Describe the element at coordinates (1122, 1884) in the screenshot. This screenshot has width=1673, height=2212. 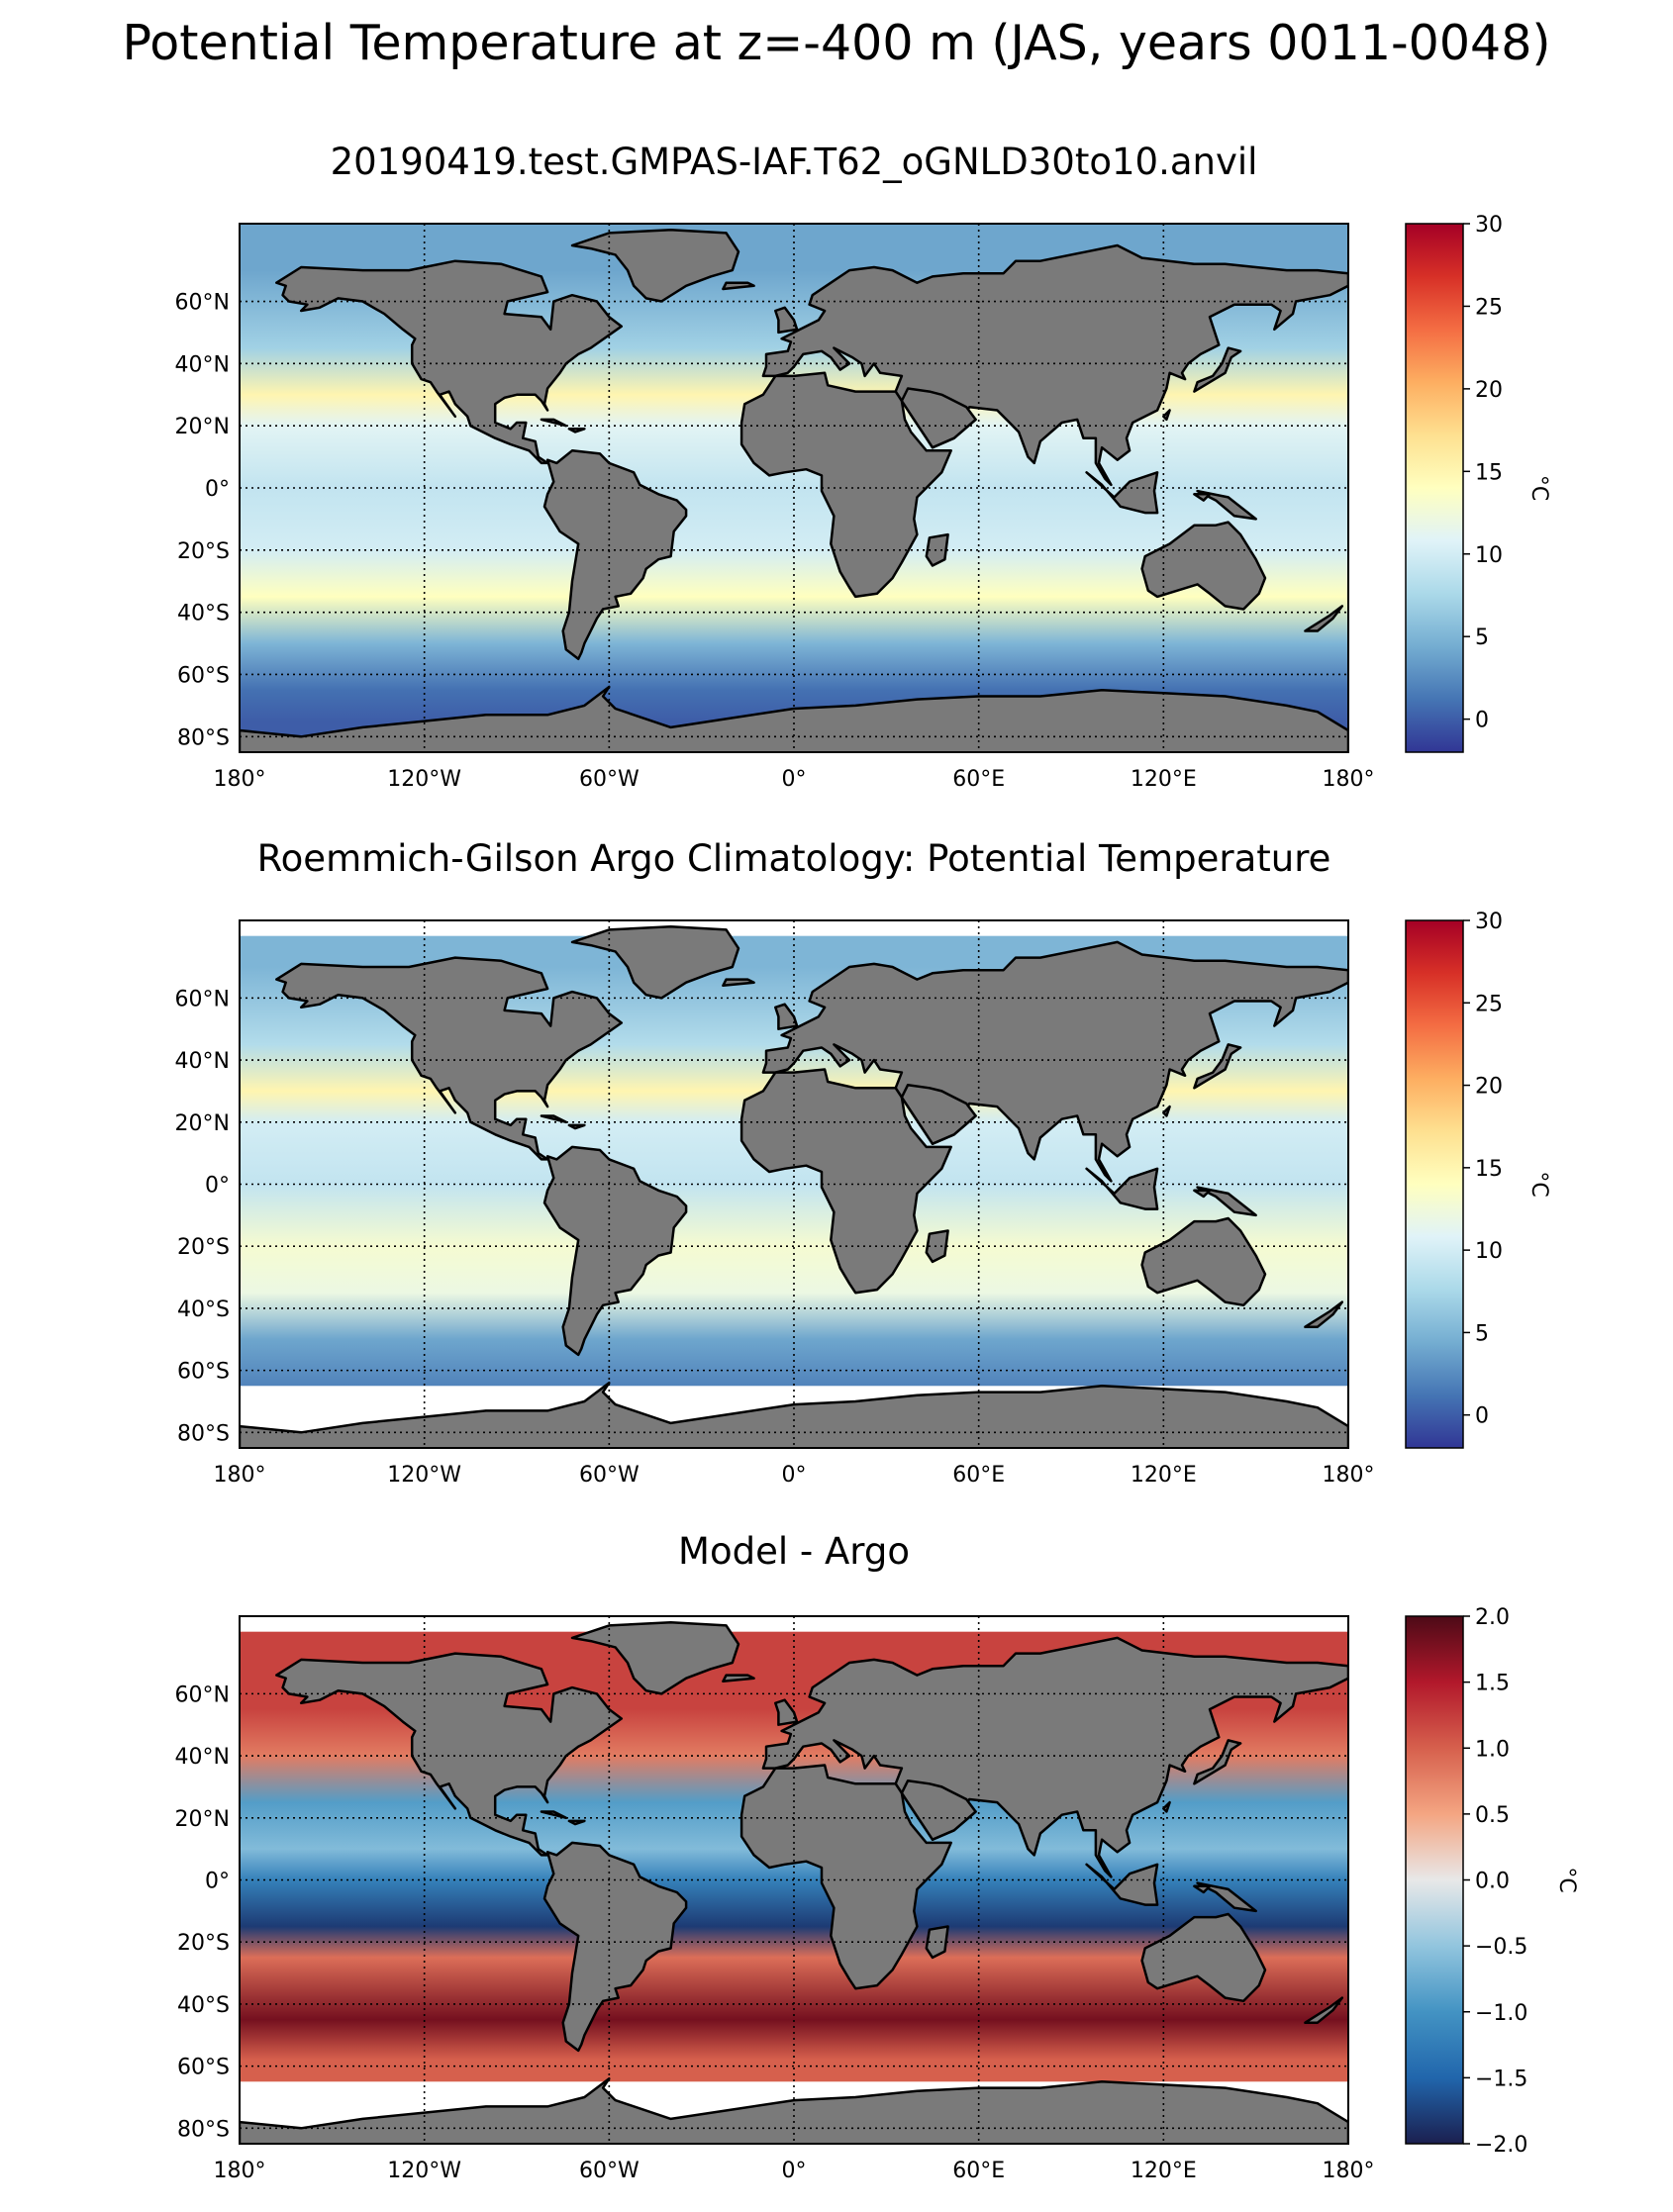
I see `indochina-islands-land` at that location.